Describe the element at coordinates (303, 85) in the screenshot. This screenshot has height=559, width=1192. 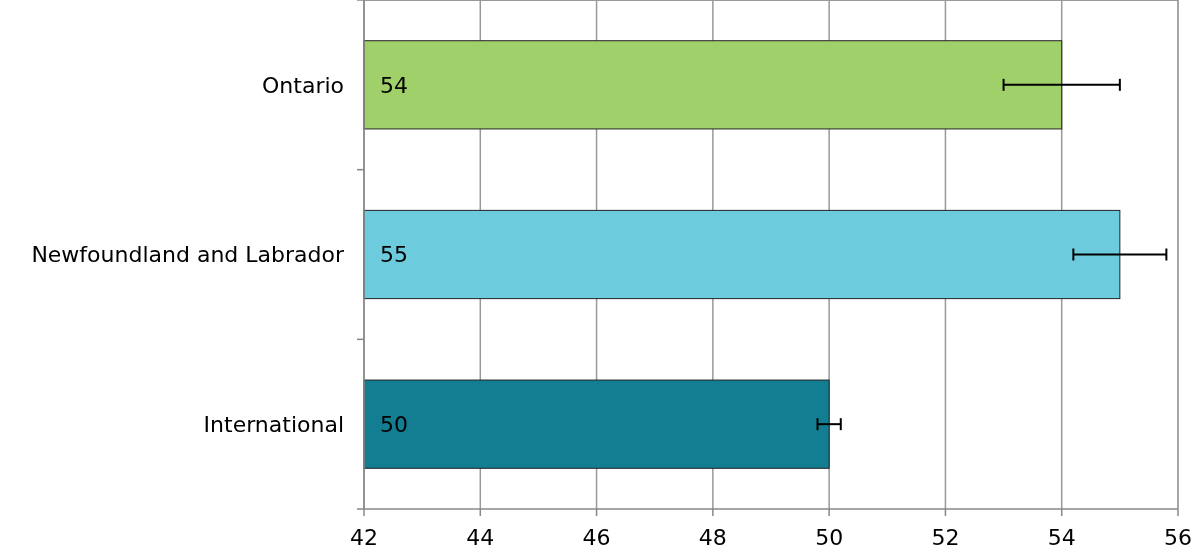
I see `y-tick-label: Ontario` at that location.